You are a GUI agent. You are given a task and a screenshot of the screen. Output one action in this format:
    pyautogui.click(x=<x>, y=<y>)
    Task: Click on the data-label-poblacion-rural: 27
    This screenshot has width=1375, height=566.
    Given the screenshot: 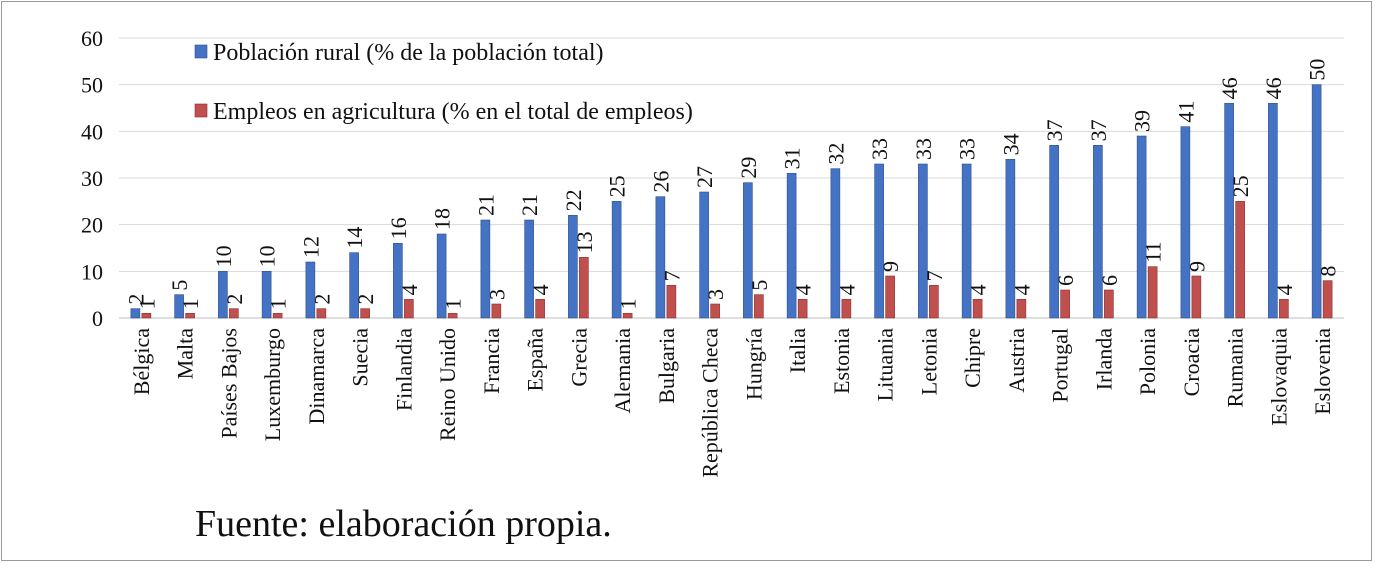 What is the action you would take?
    pyautogui.click(x=704, y=177)
    